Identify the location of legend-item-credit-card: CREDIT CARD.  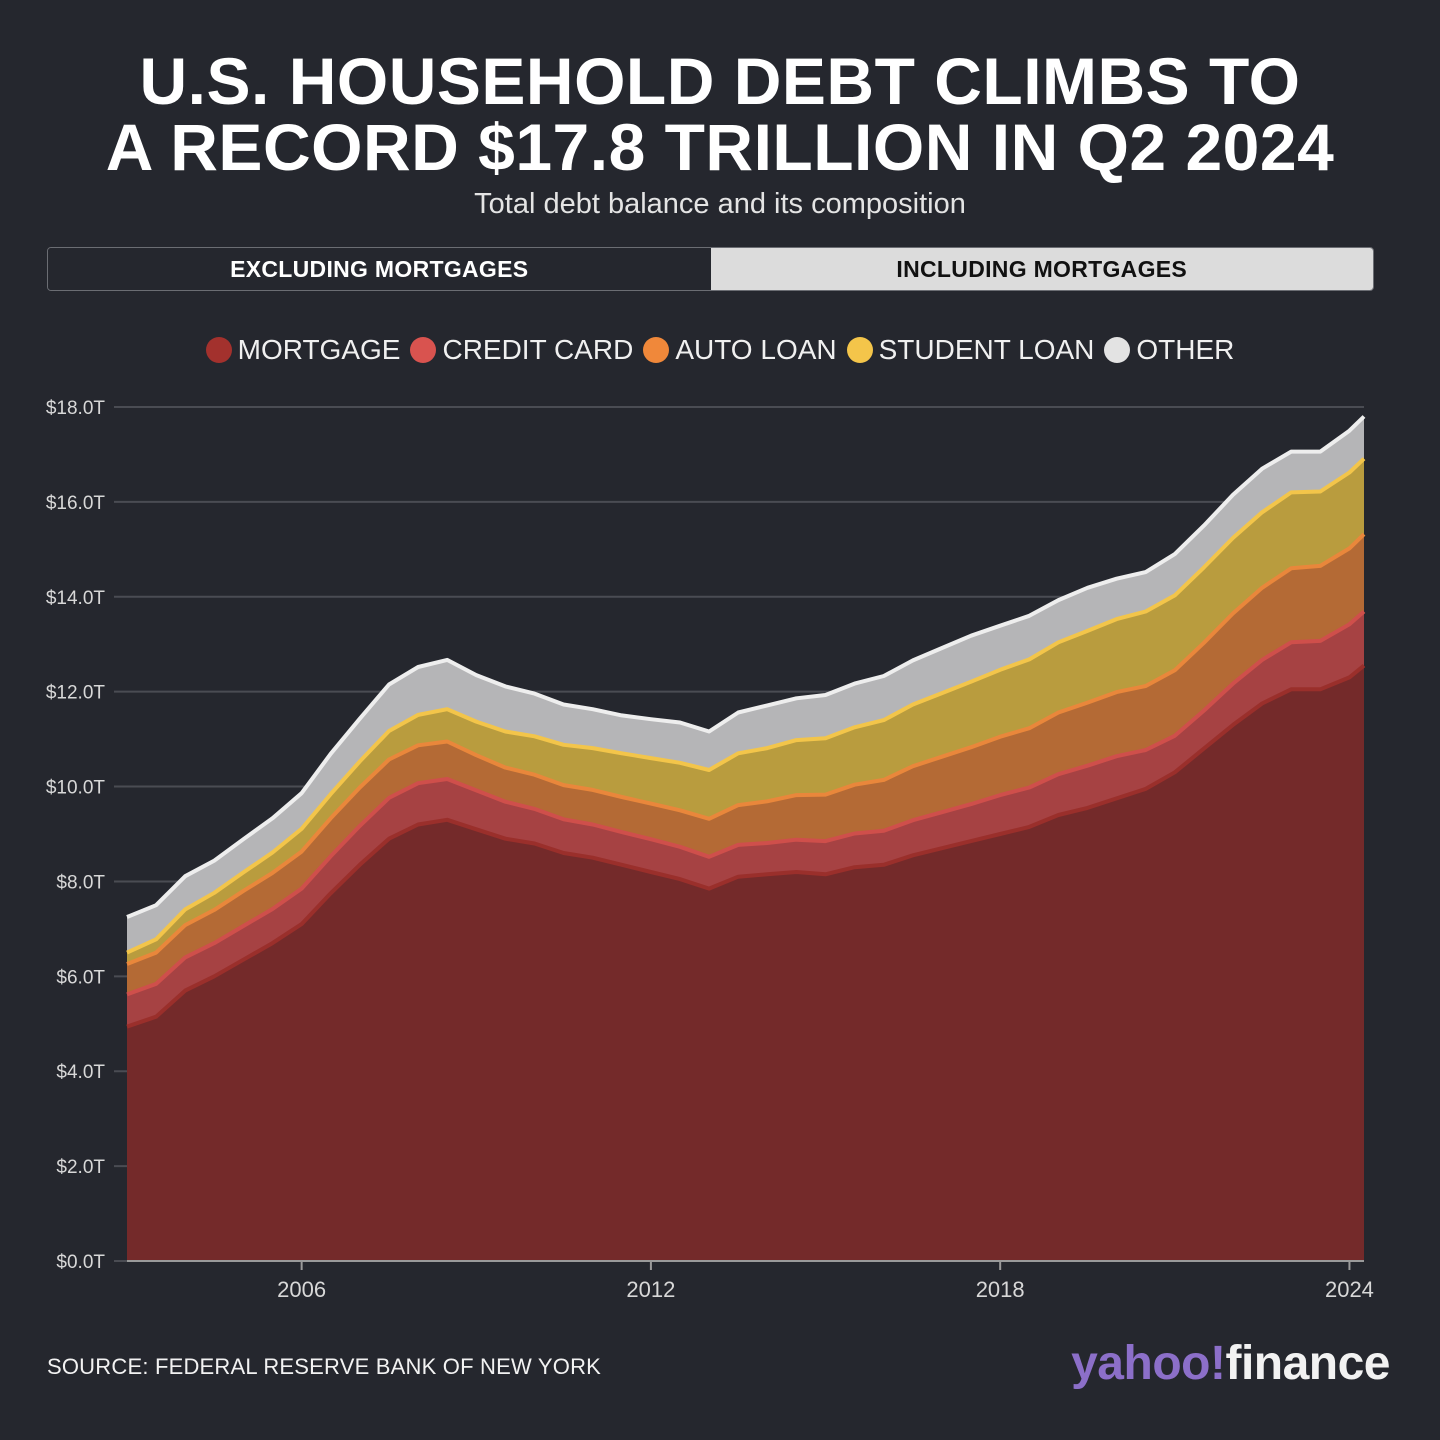
(521, 350).